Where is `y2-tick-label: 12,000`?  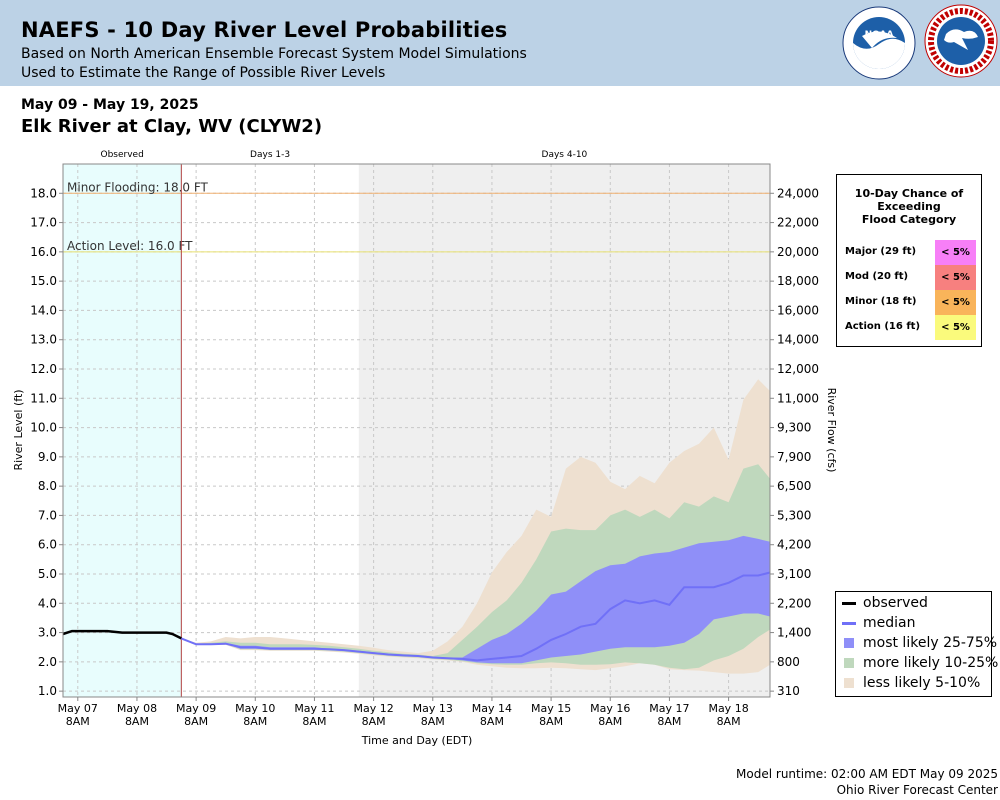
y2-tick-label: 12,000 is located at coordinates (798, 369).